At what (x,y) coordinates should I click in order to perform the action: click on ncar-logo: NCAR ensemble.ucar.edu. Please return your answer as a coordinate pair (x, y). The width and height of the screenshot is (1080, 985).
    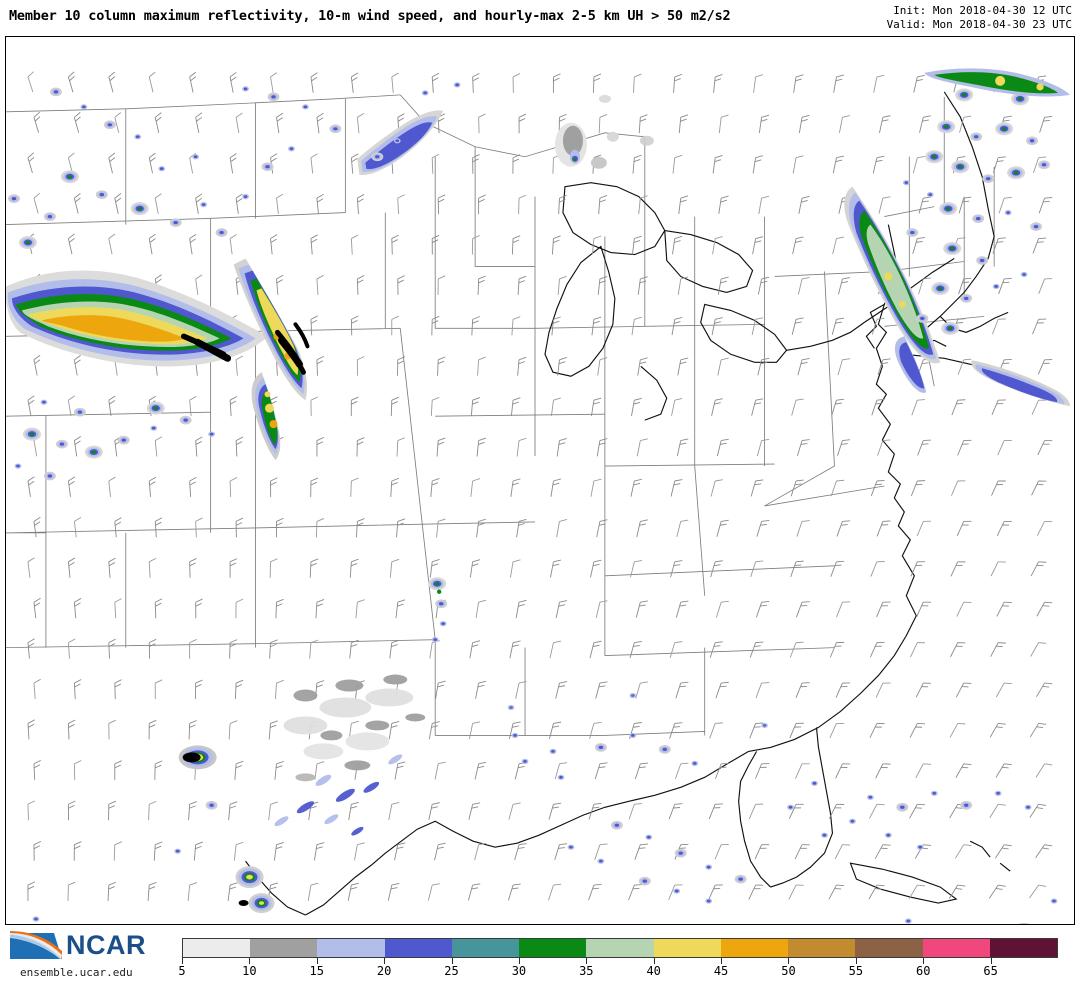
    Looking at the image, I should click on (92, 955).